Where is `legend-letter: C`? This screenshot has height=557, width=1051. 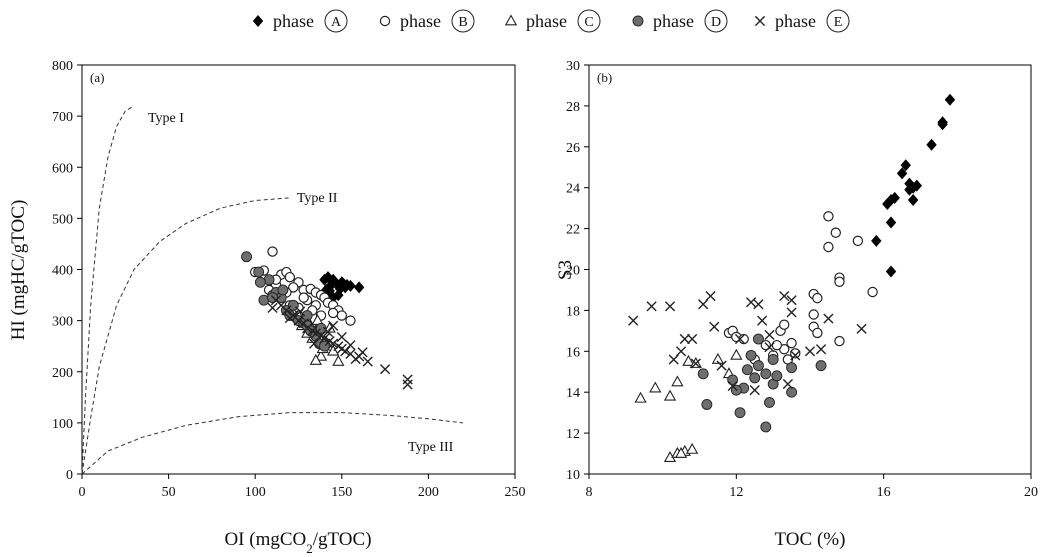 legend-letter: C is located at coordinates (588, 22).